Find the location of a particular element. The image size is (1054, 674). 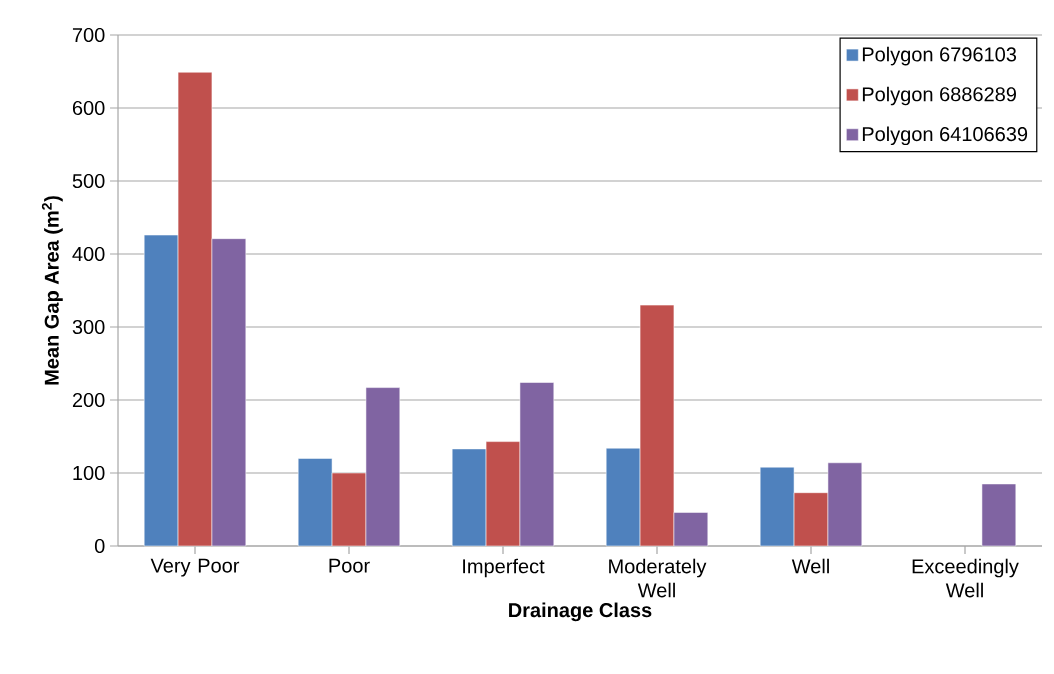

x-tick-label: Well is located at coordinates (810, 566).